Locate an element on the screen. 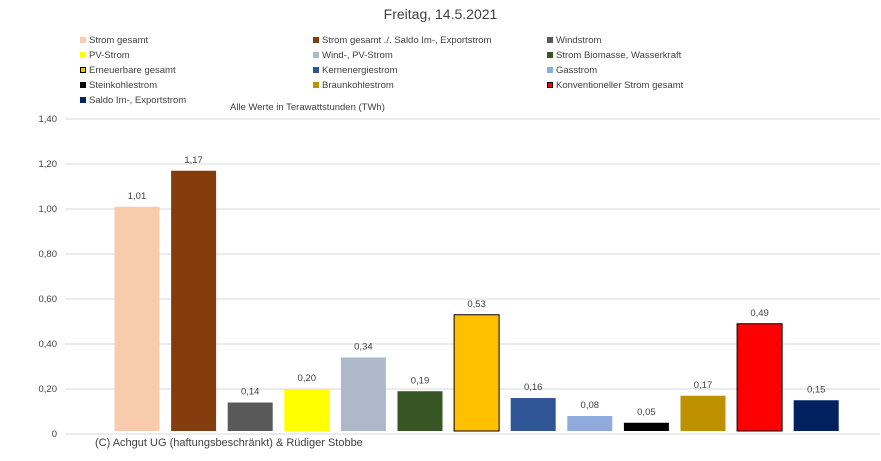  legend-label: Kernenergiestrom is located at coordinates (360, 70).